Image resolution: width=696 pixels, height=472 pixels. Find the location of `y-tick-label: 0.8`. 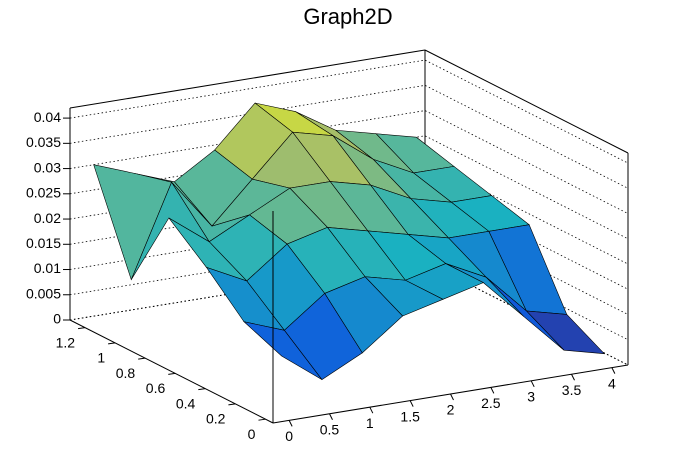

y-tick-label: 0.8 is located at coordinates (126, 373).